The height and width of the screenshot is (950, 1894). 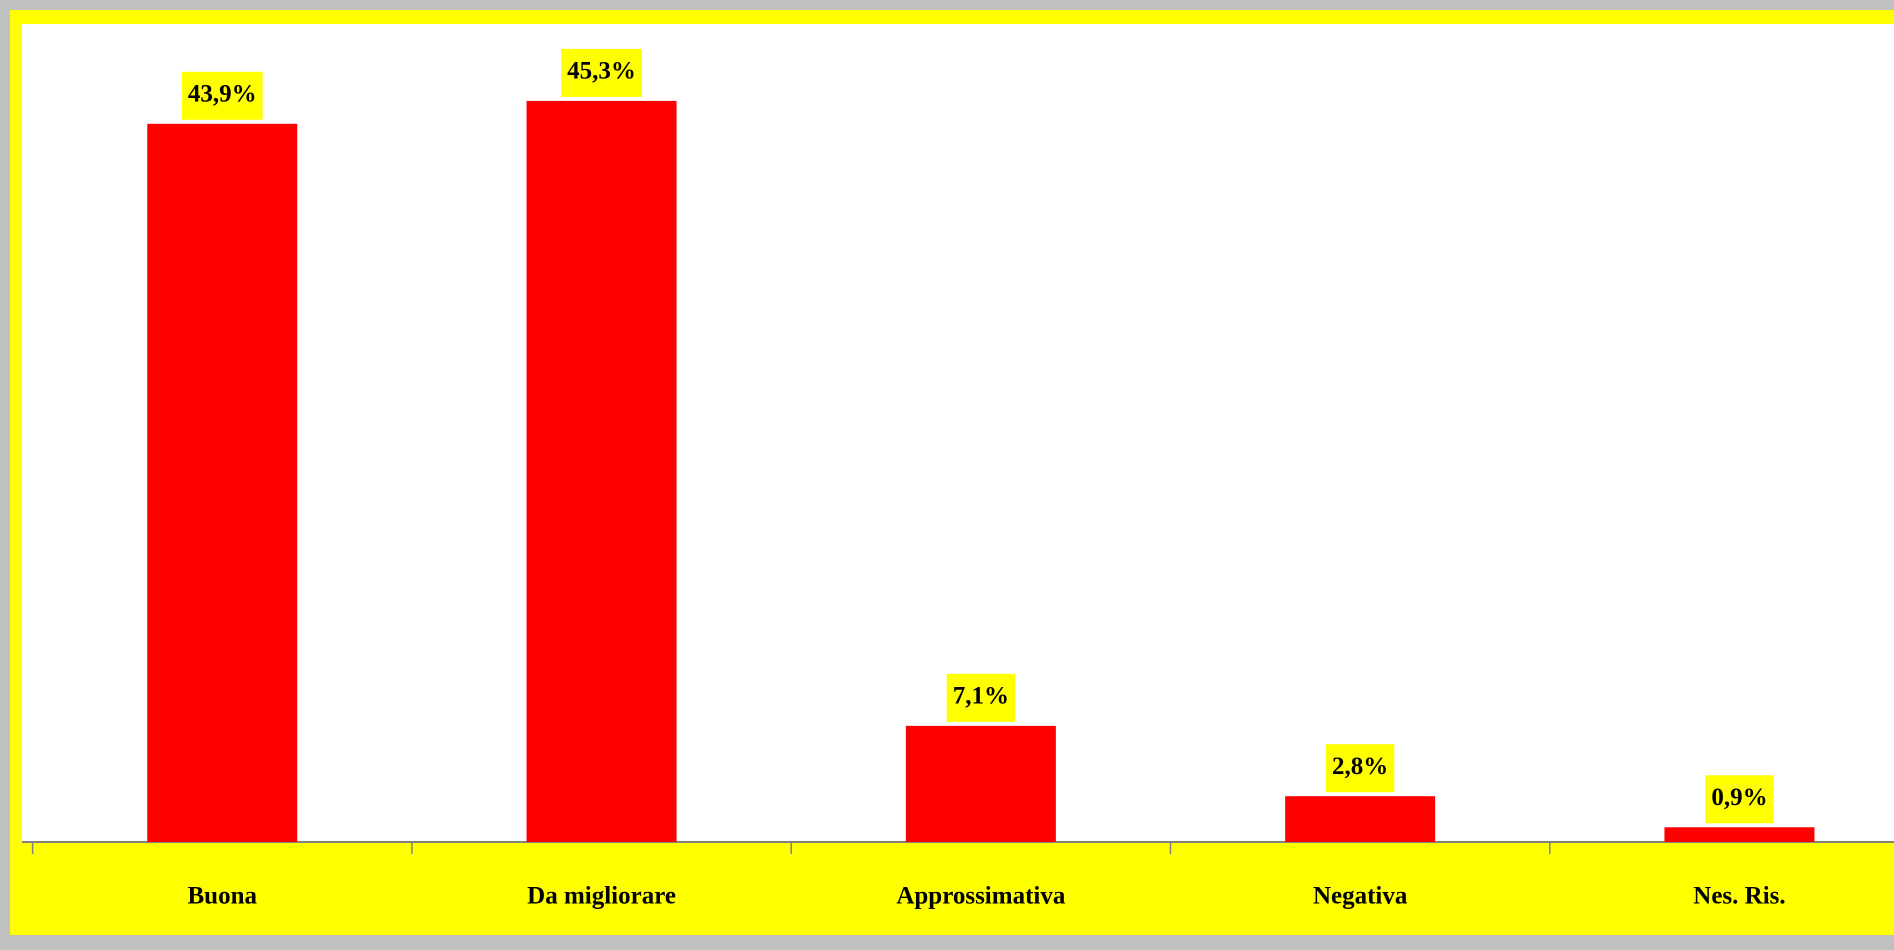 I want to click on data-label: 2,8%, so click(x=1360, y=766).